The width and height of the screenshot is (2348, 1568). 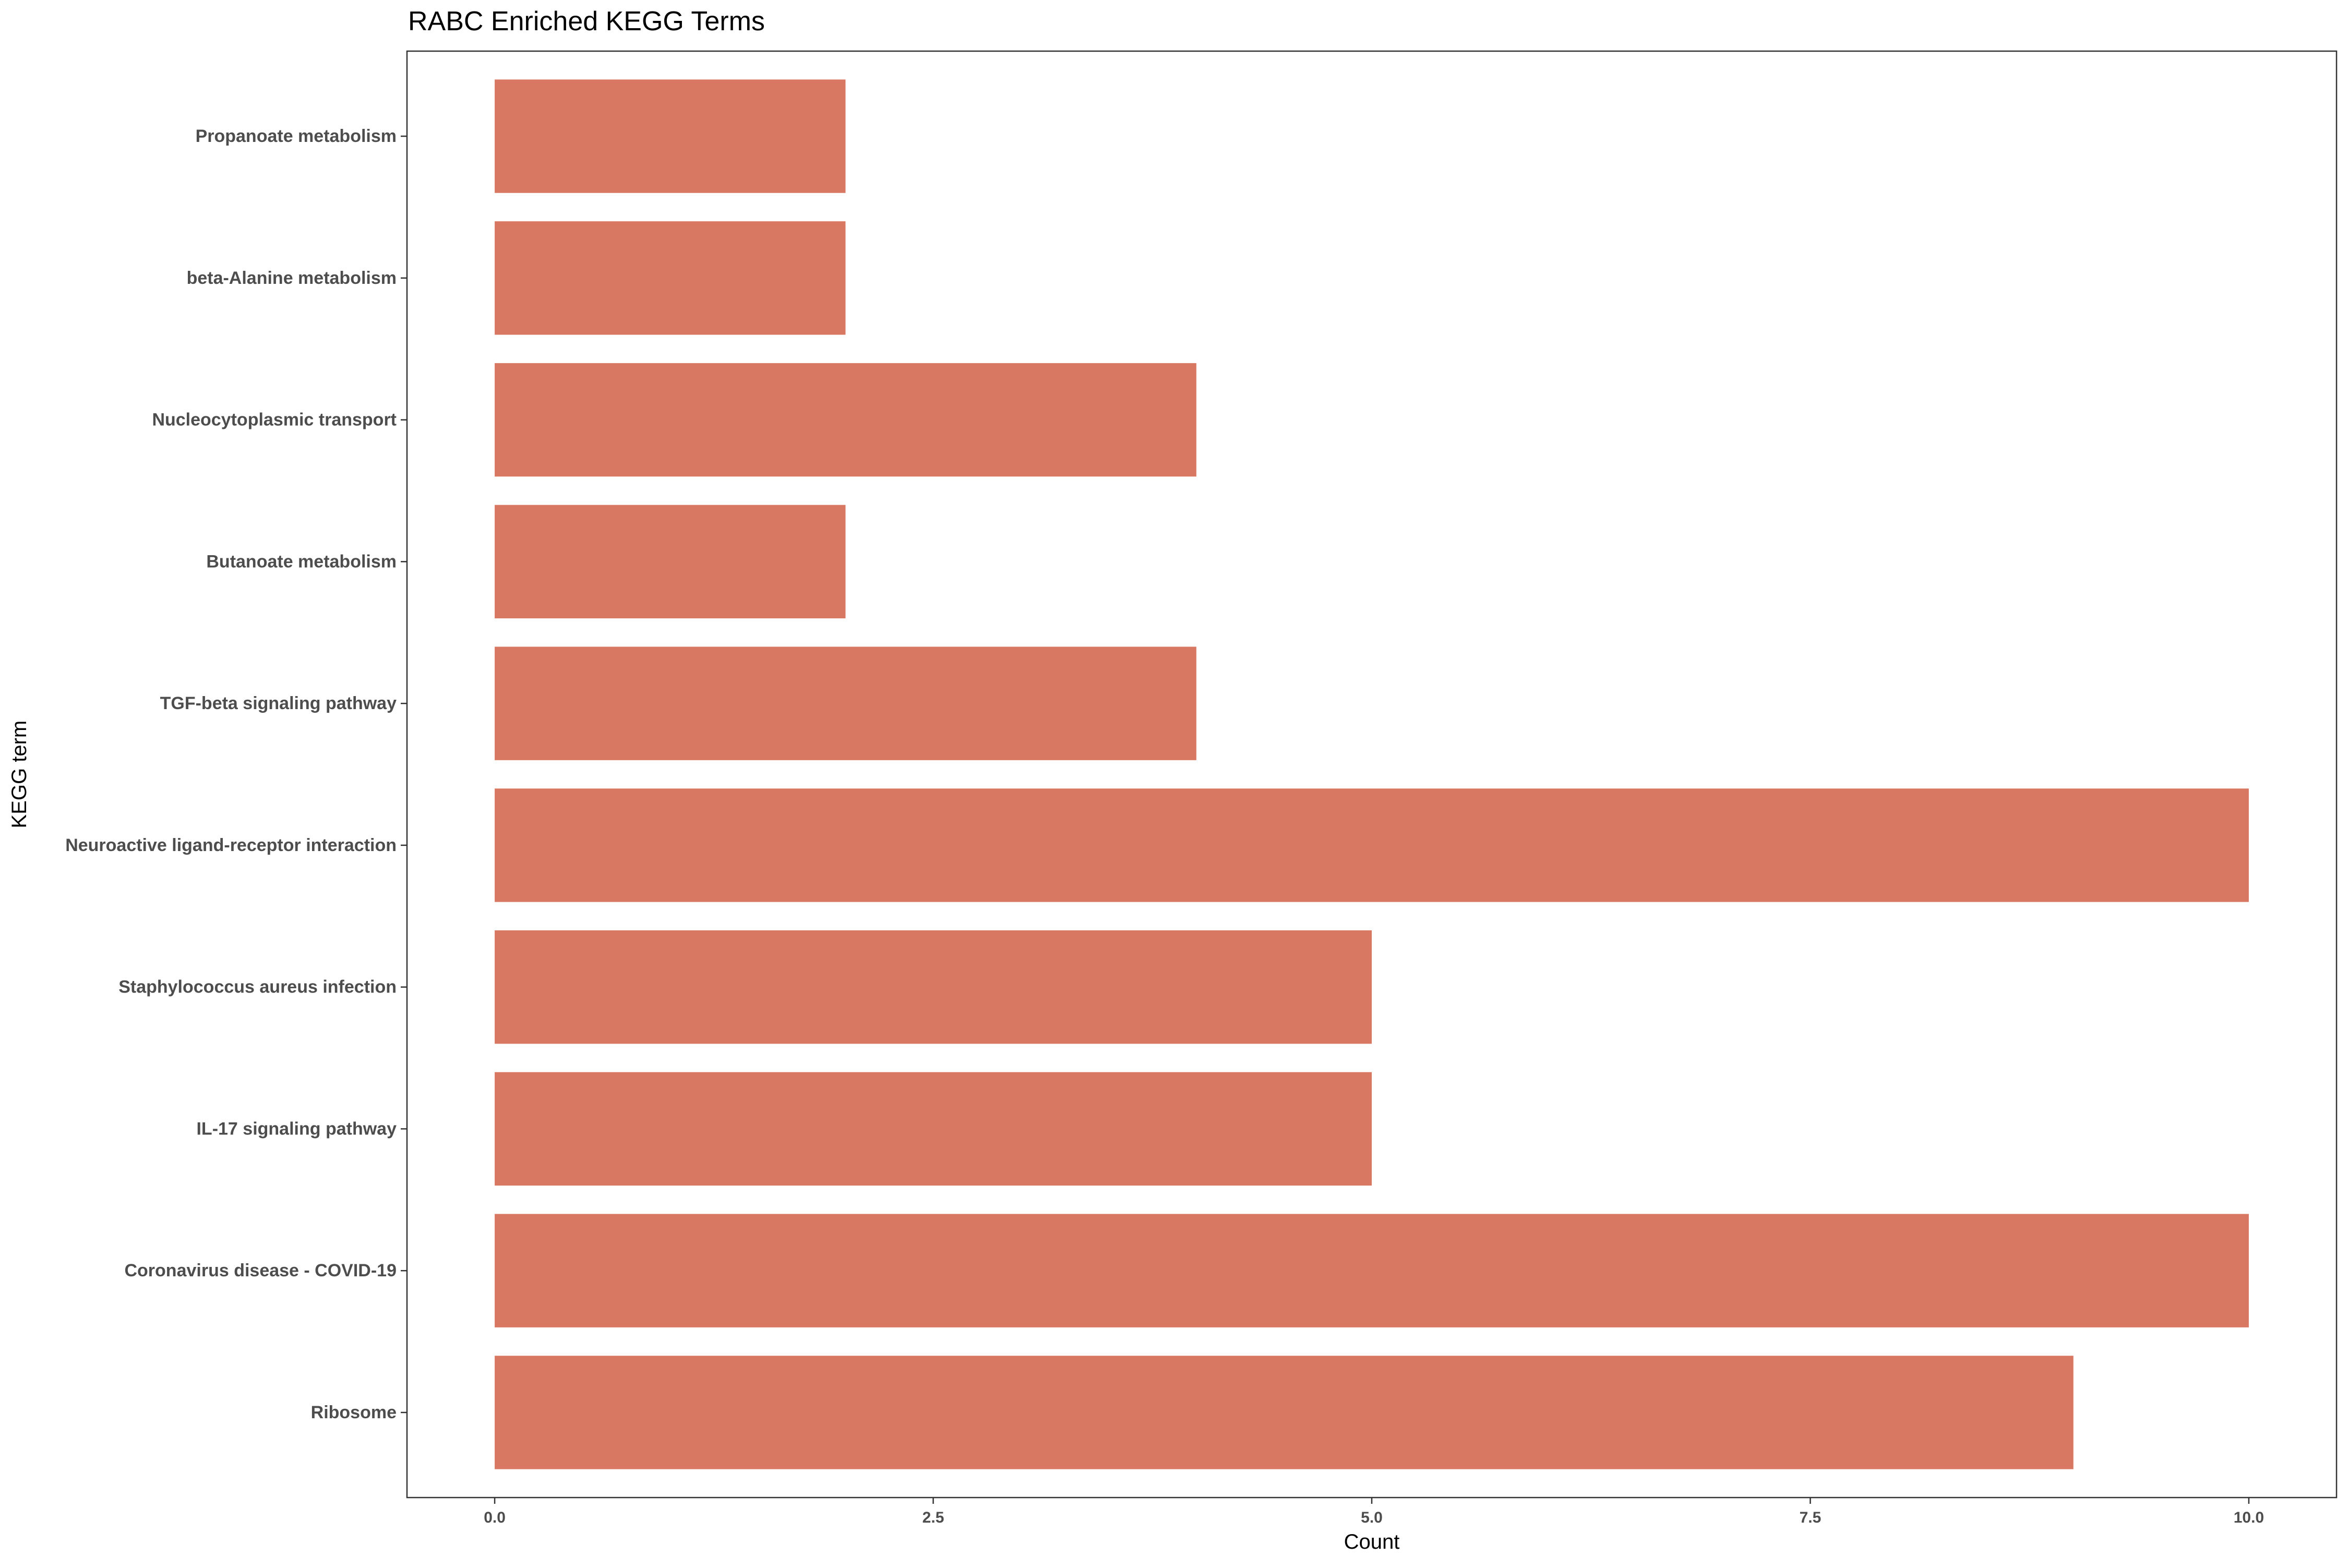 I want to click on x-axis-title: Count, so click(x=1372, y=1541).